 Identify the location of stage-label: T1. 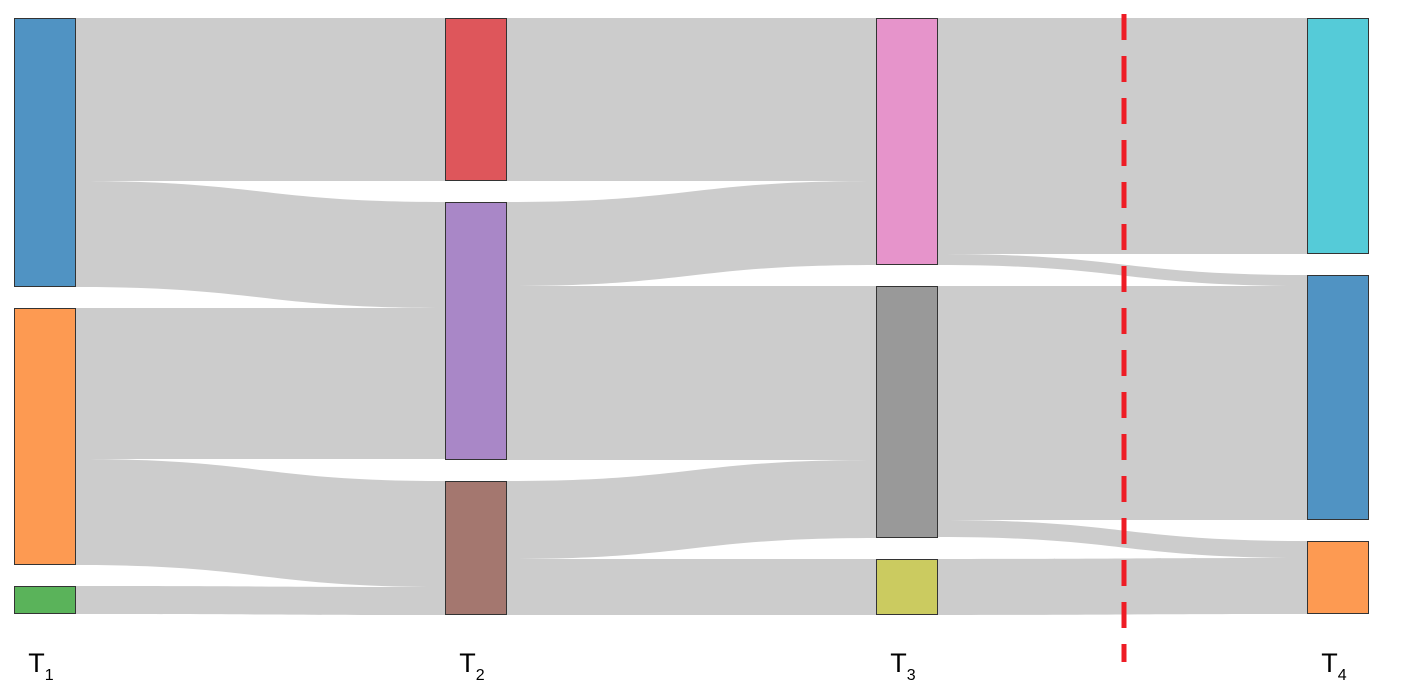
(41, 666).